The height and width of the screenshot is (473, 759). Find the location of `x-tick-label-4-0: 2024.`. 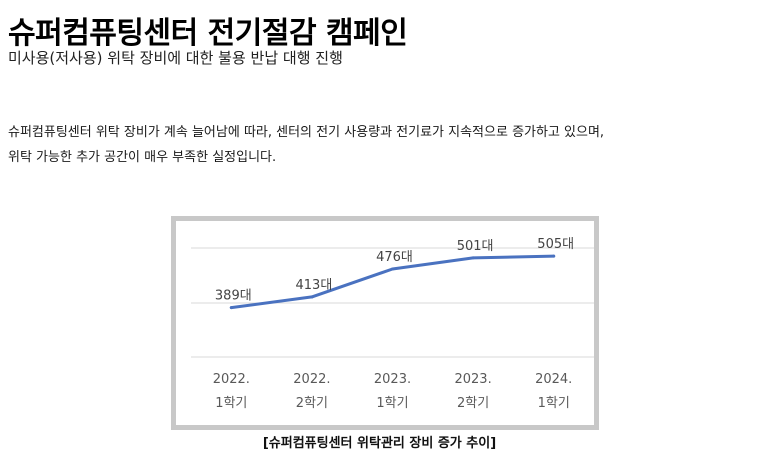

x-tick-label-4-0: 2024. is located at coordinates (553, 379).